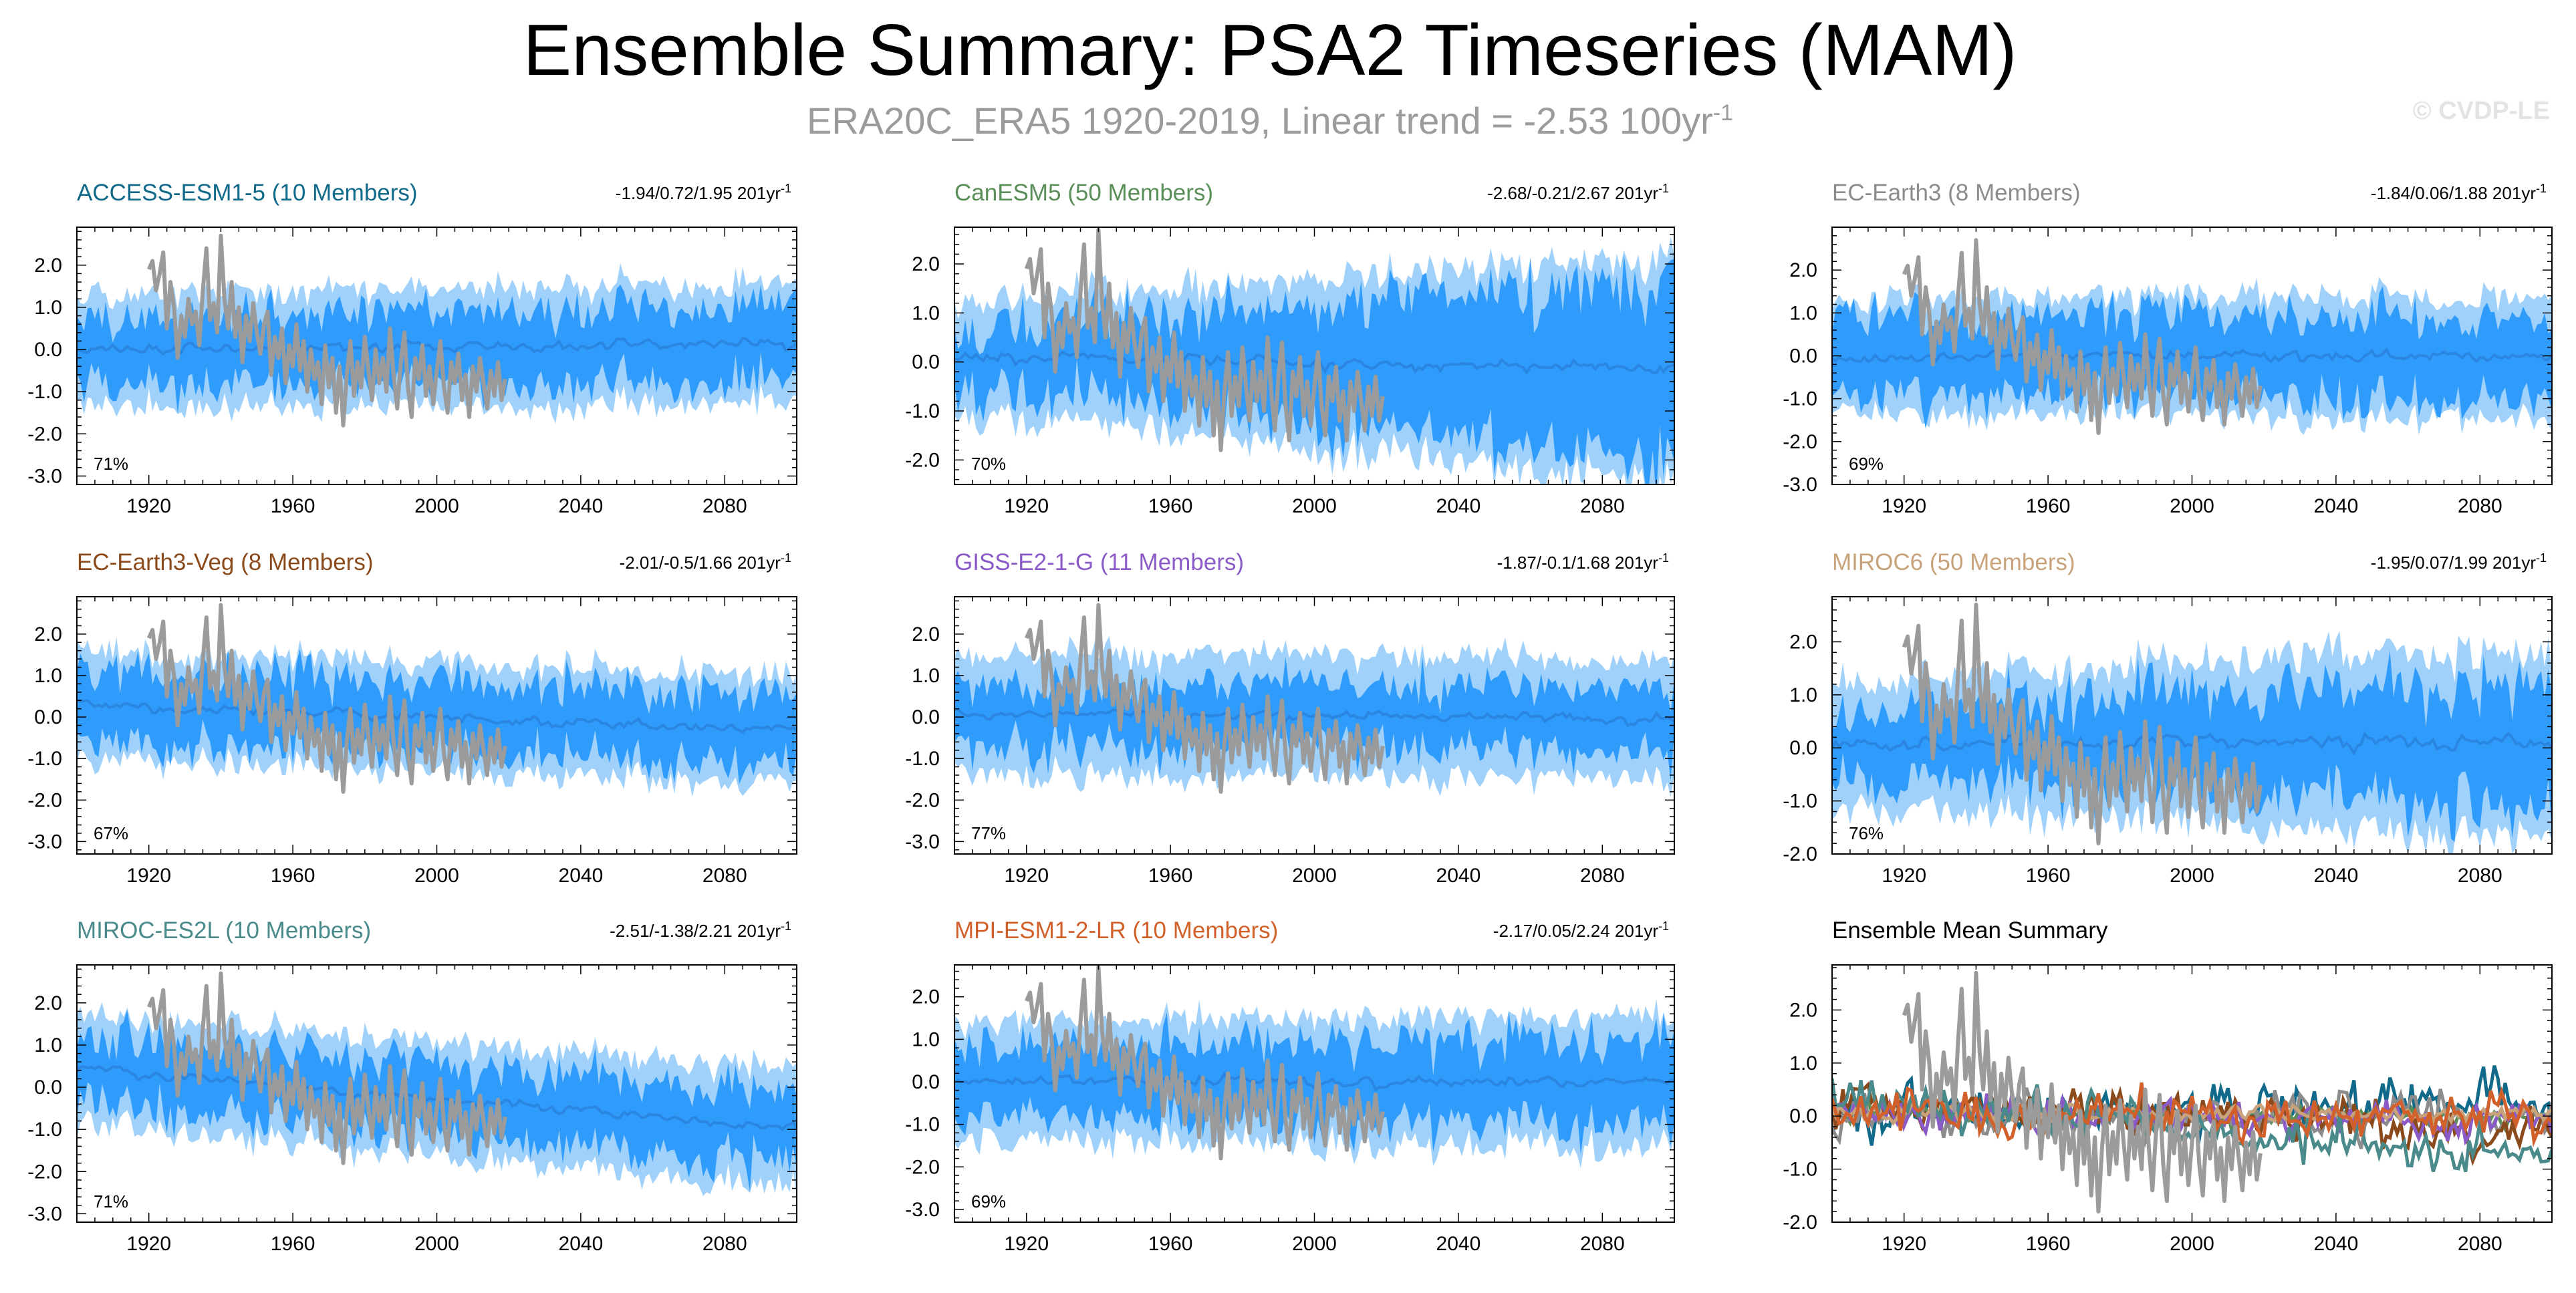  I want to click on panel-stats-text: -2.68/-0.21/2.67 201yr, so click(1572, 193).